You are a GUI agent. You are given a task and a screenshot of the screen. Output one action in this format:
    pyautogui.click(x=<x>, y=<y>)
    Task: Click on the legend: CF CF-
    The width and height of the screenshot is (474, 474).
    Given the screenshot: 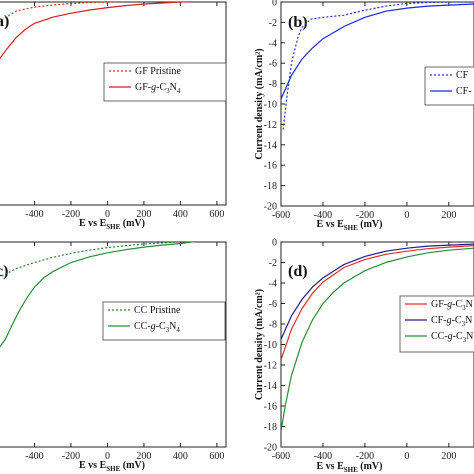 What is the action you would take?
    pyautogui.click(x=449, y=86)
    